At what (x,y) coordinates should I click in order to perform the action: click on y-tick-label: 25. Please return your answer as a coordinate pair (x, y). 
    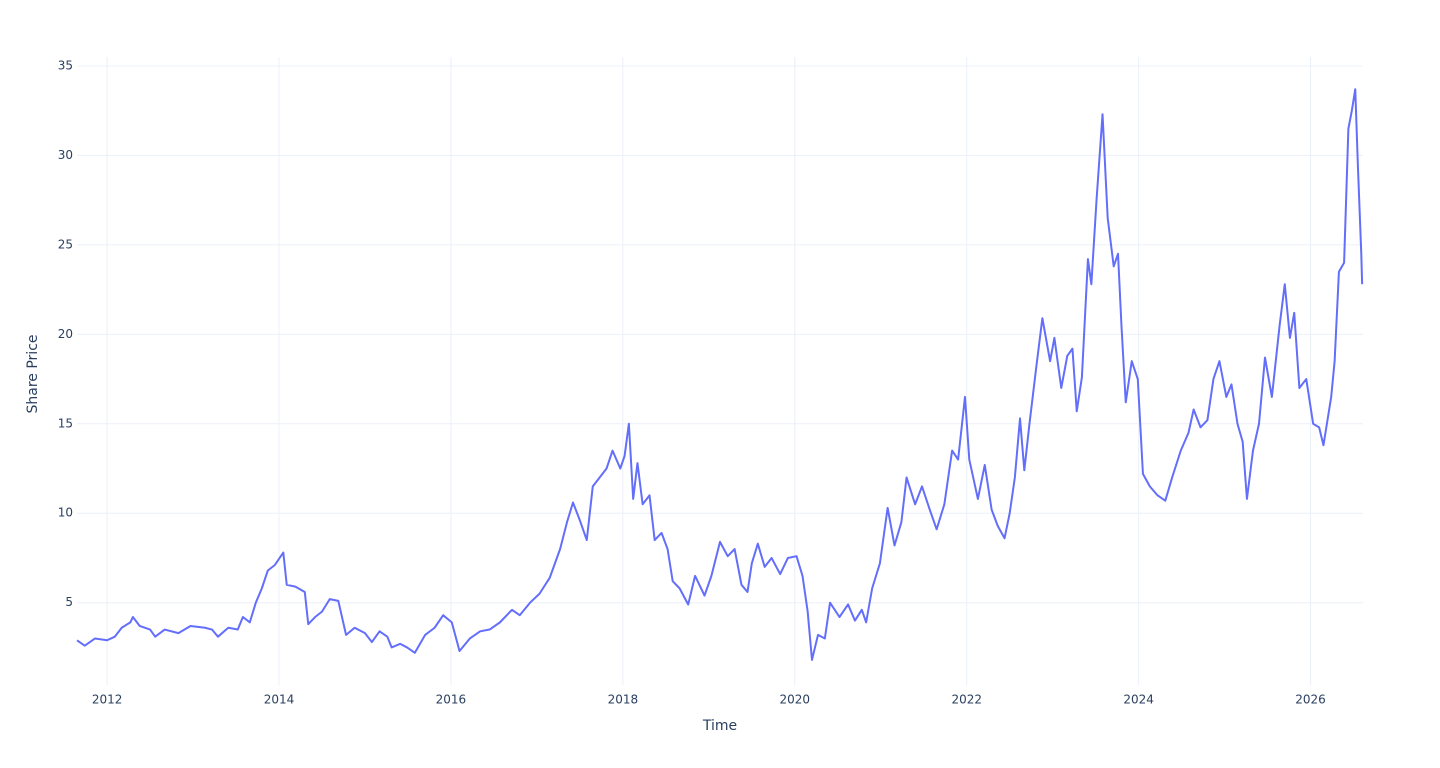
    Looking at the image, I should click on (65, 244).